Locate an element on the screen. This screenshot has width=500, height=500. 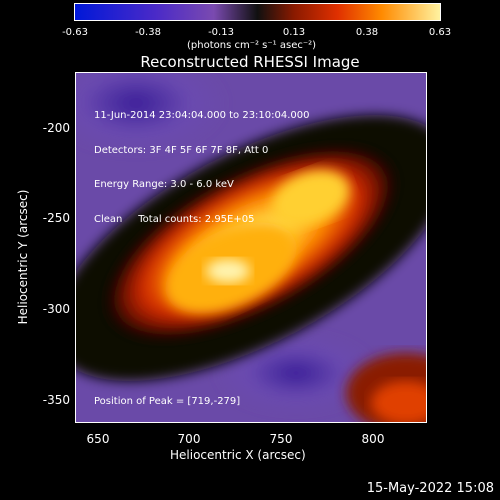
info-energy-range: Energy Range: 3.0 - 6.0 keV is located at coordinates (164, 184).